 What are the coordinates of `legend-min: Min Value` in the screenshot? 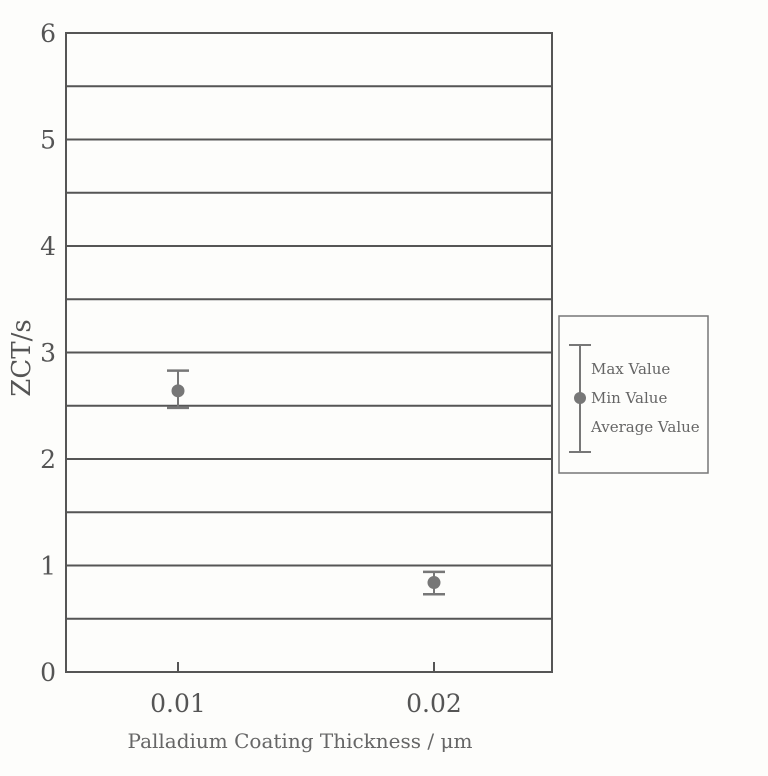 It's located at (629, 398).